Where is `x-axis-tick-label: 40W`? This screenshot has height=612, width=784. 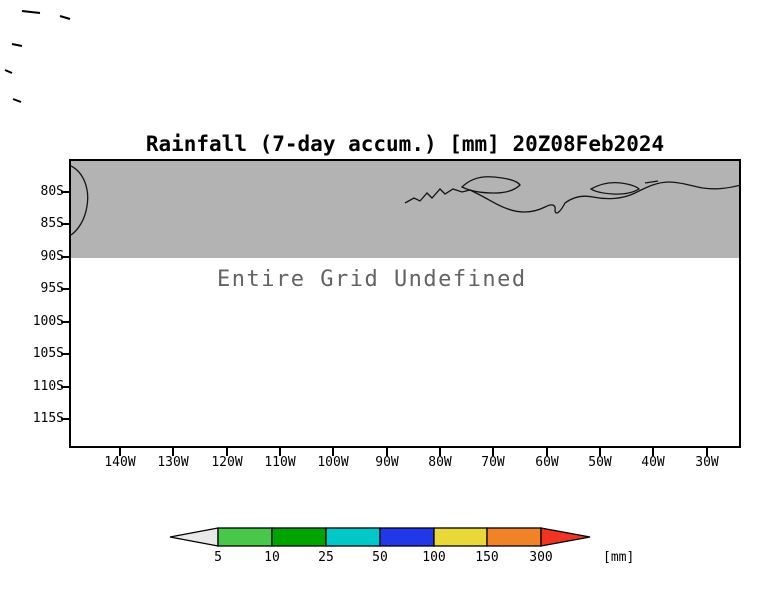 x-axis-tick-label: 40W is located at coordinates (653, 462).